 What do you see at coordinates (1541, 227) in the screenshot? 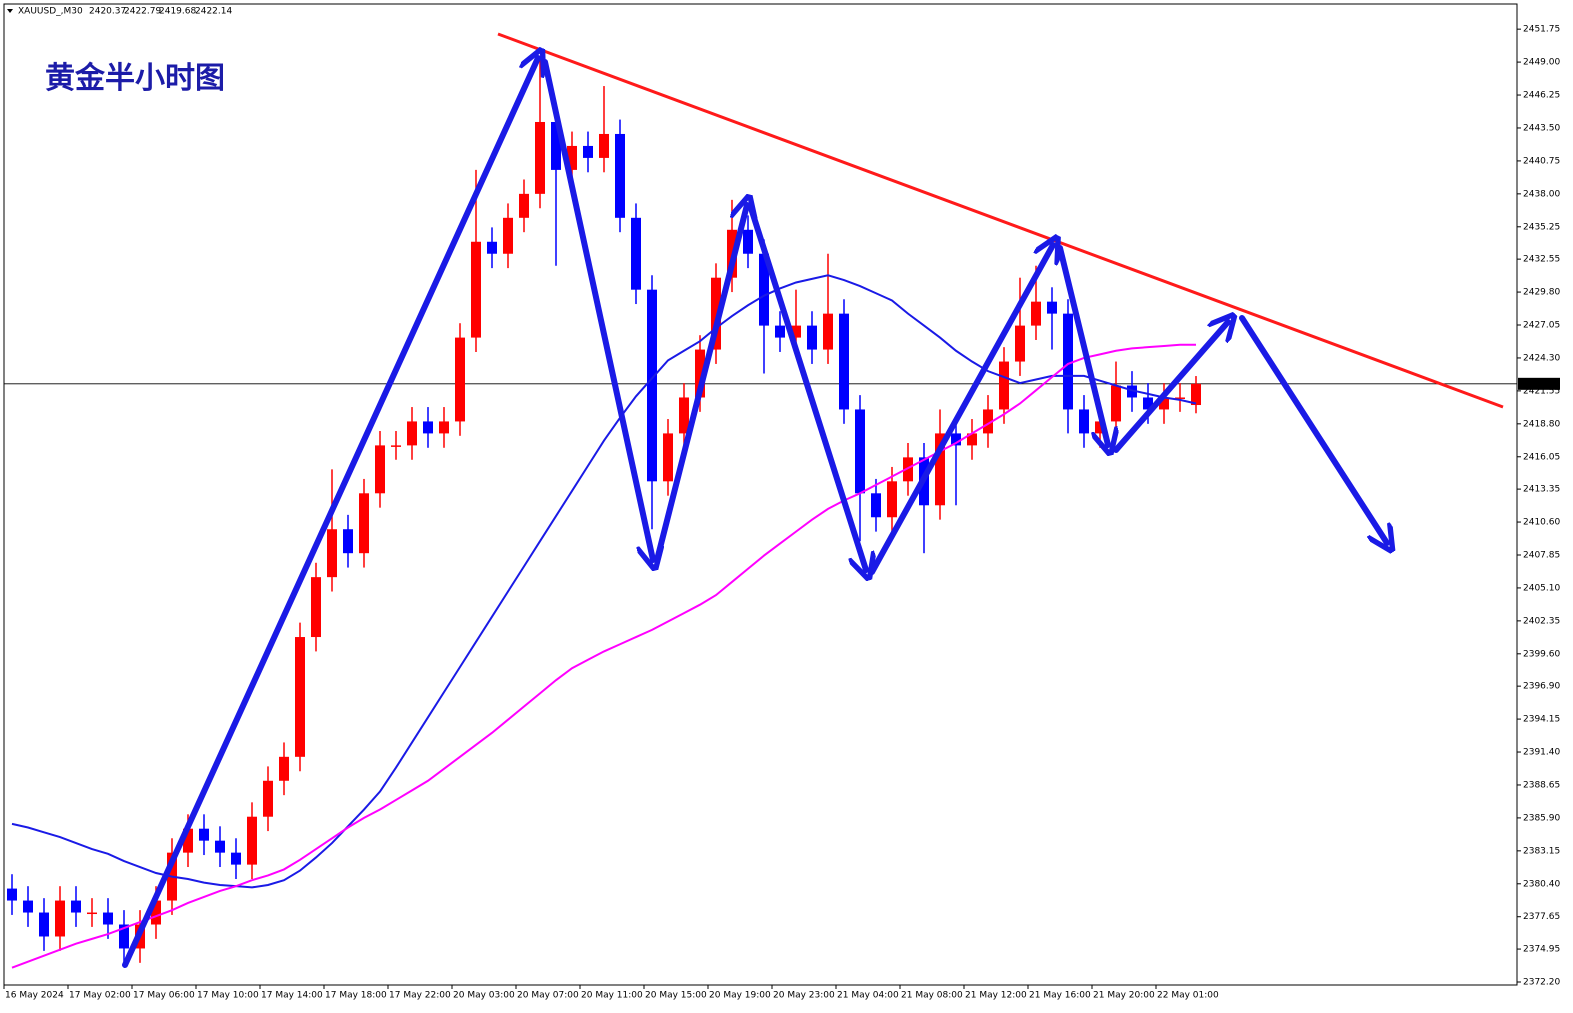
I see `y-tick-label: 2435.25` at bounding box center [1541, 227].